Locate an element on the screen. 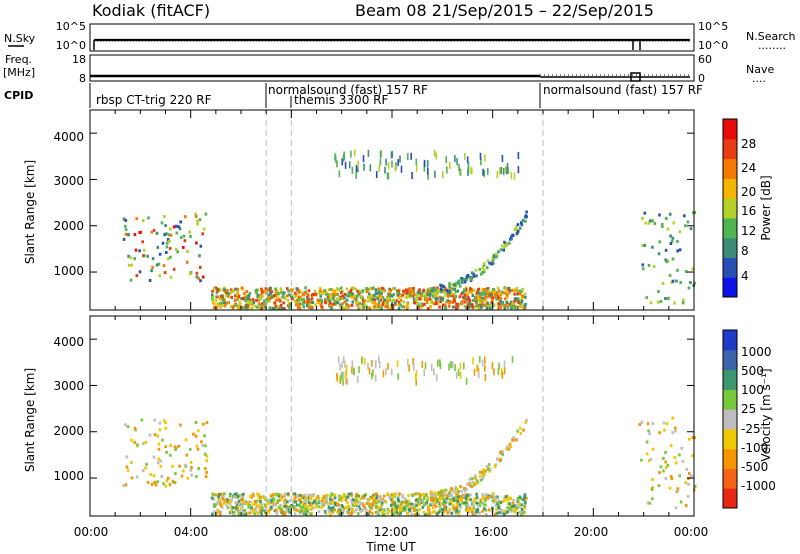 Image resolution: width=800 pixels, height=554 pixels. noise-right-tick-bottom: 10^0 is located at coordinates (713, 45).